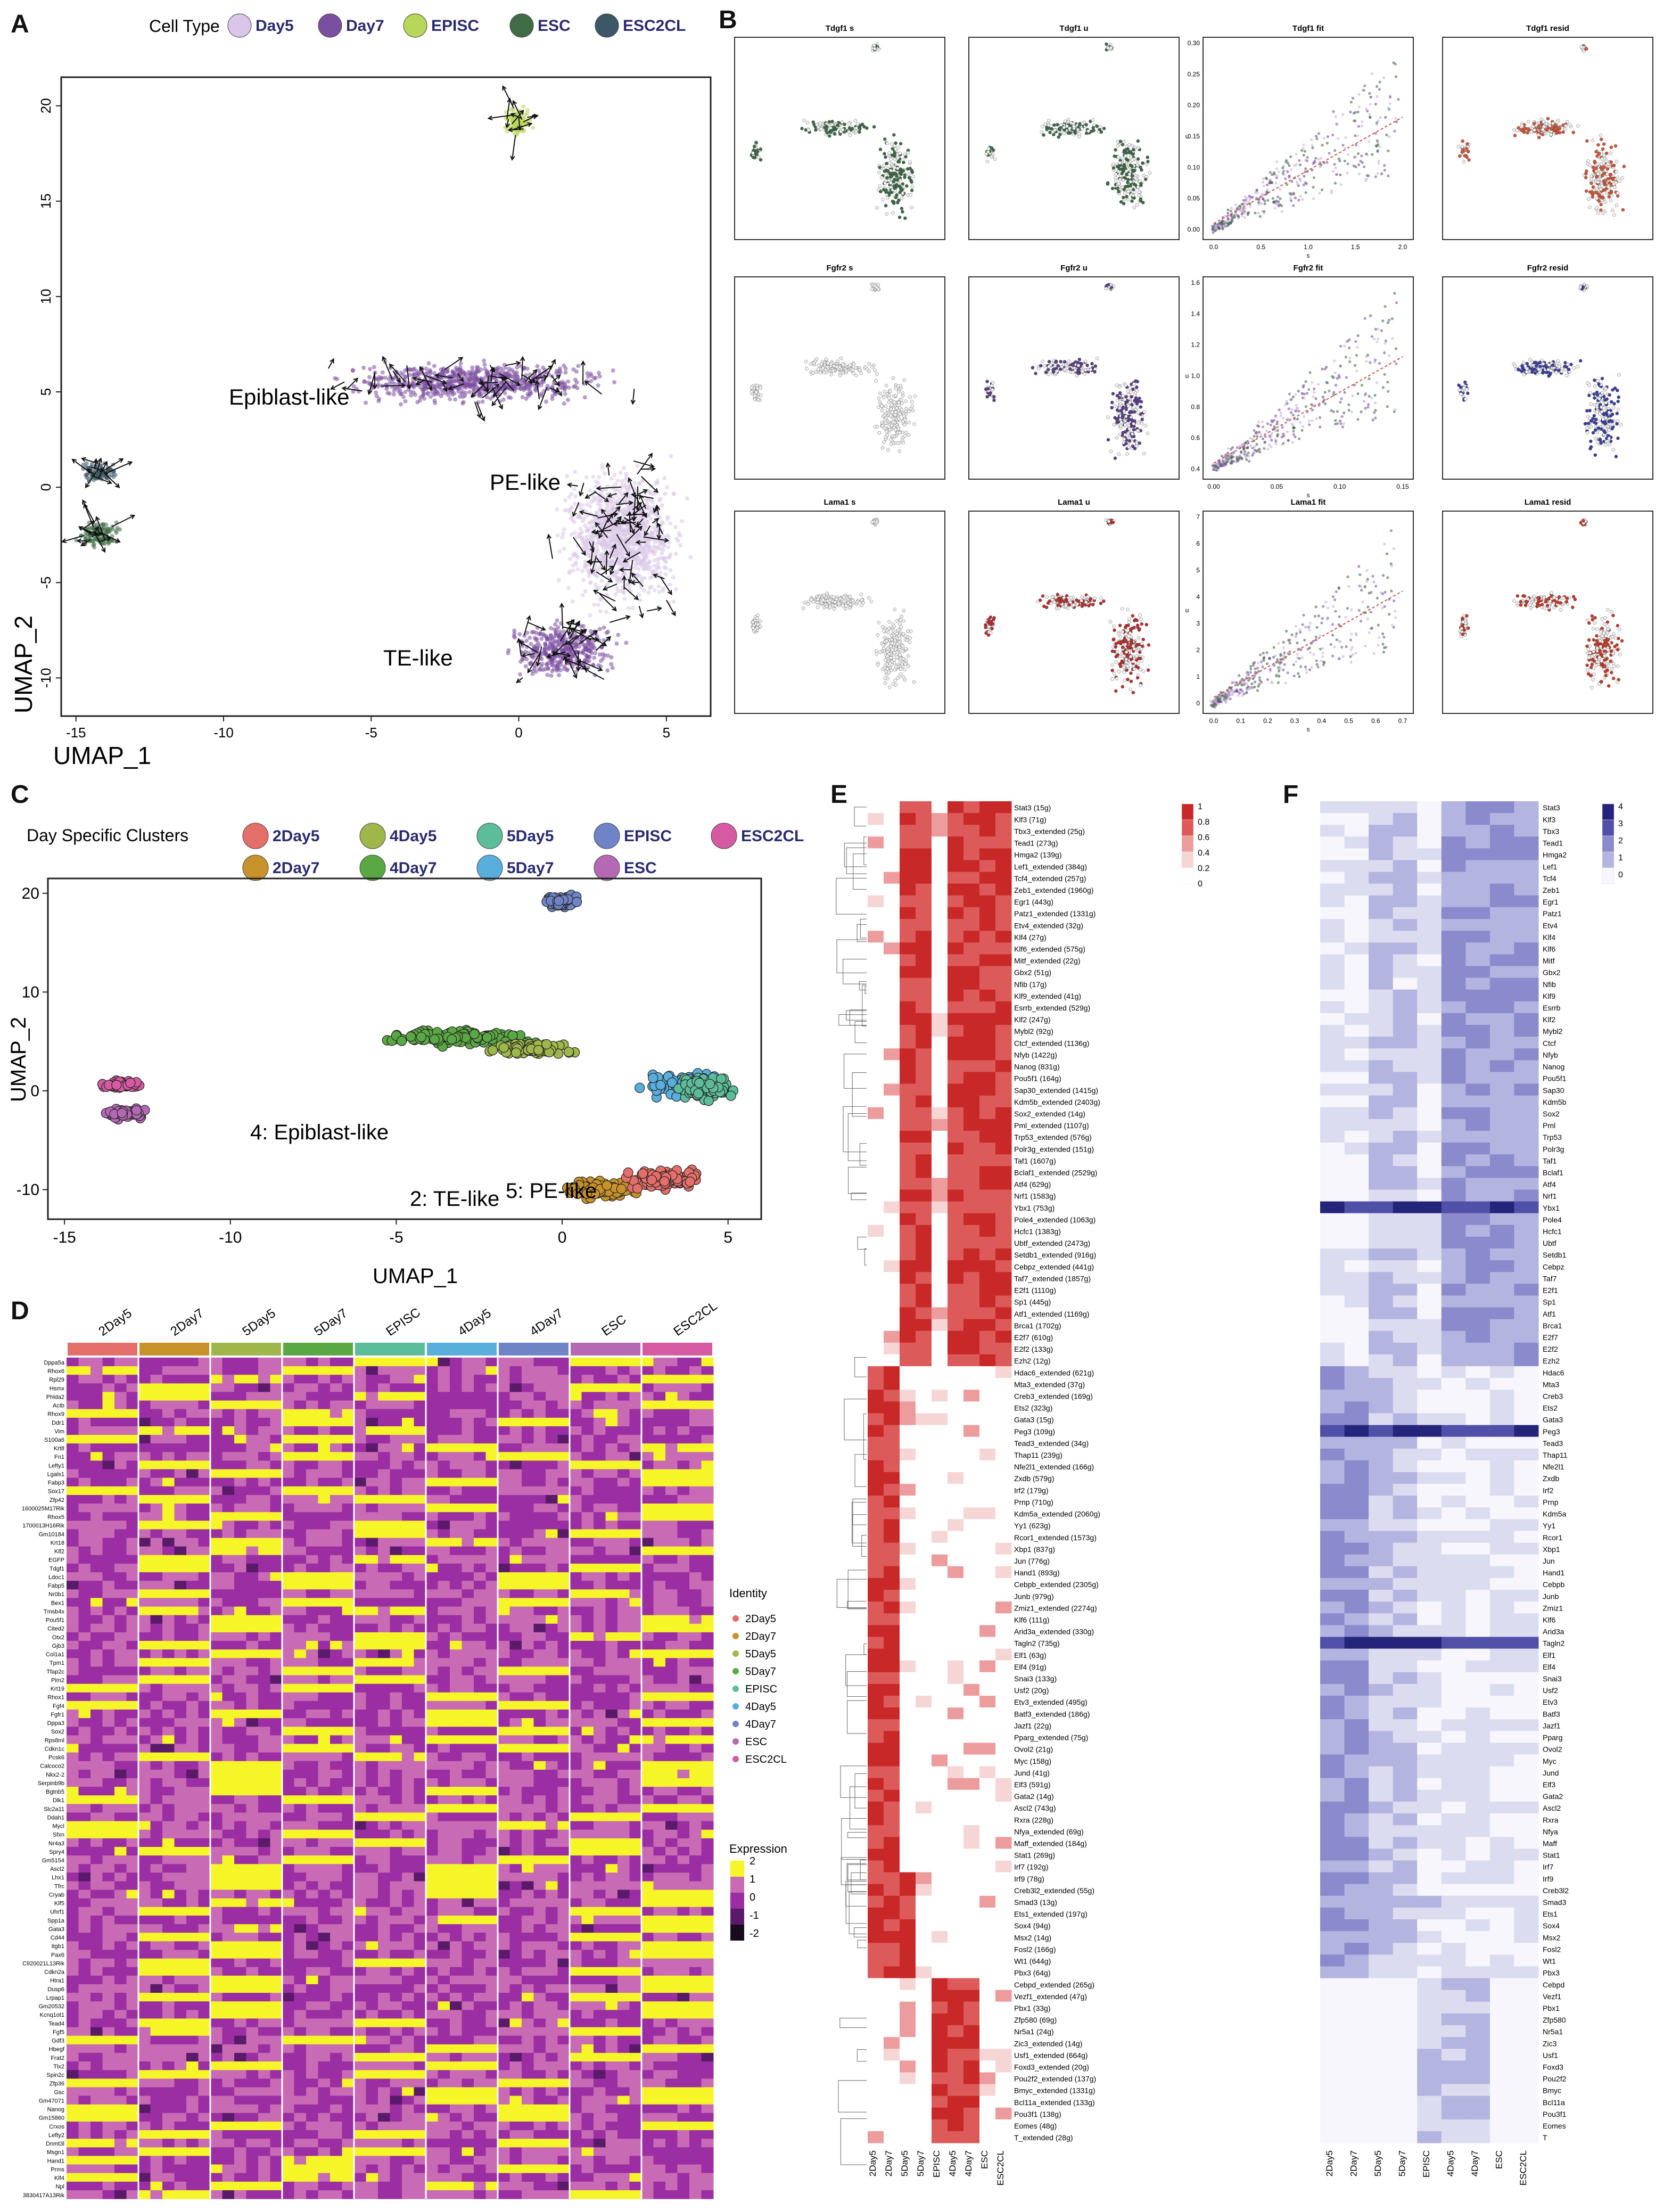 Image resolution: width=1680 pixels, height=2210 pixels. I want to click on plot-frame-a, so click(386, 396).